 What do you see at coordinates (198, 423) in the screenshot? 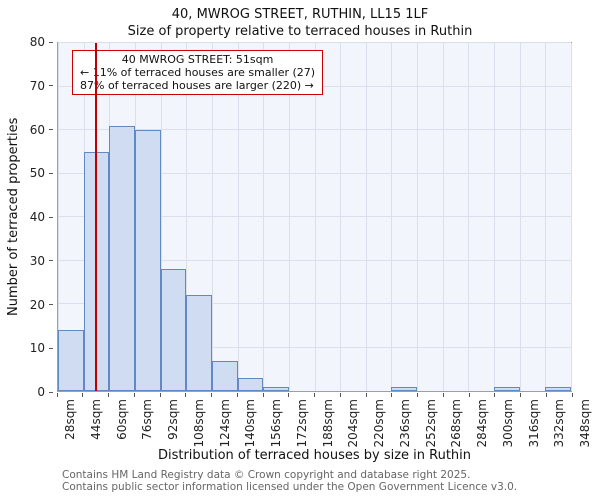
I see `x-tick-label: 108sqm` at bounding box center [198, 423].